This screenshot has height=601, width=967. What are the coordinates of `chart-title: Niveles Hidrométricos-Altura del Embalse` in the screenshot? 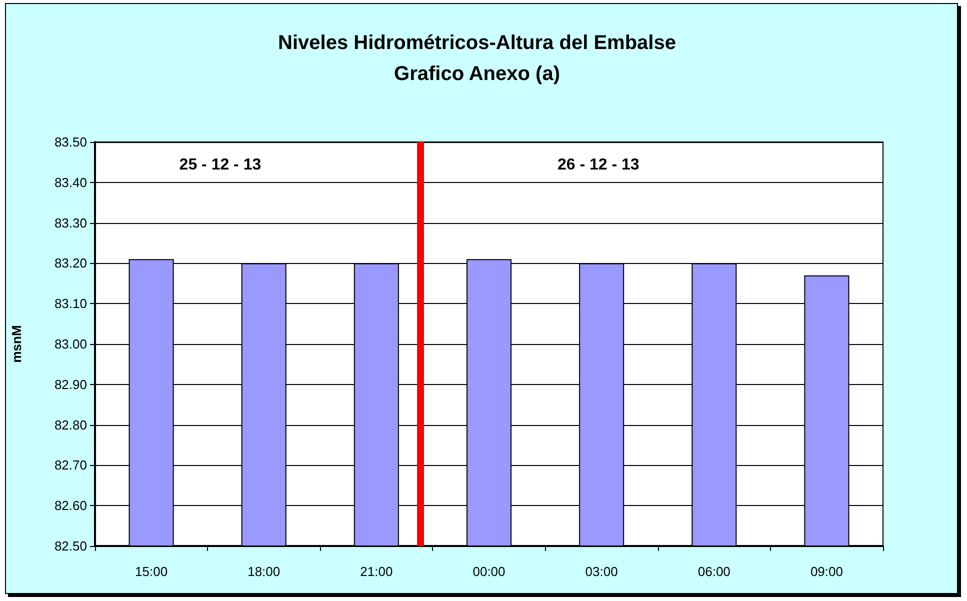 It's located at (477, 43).